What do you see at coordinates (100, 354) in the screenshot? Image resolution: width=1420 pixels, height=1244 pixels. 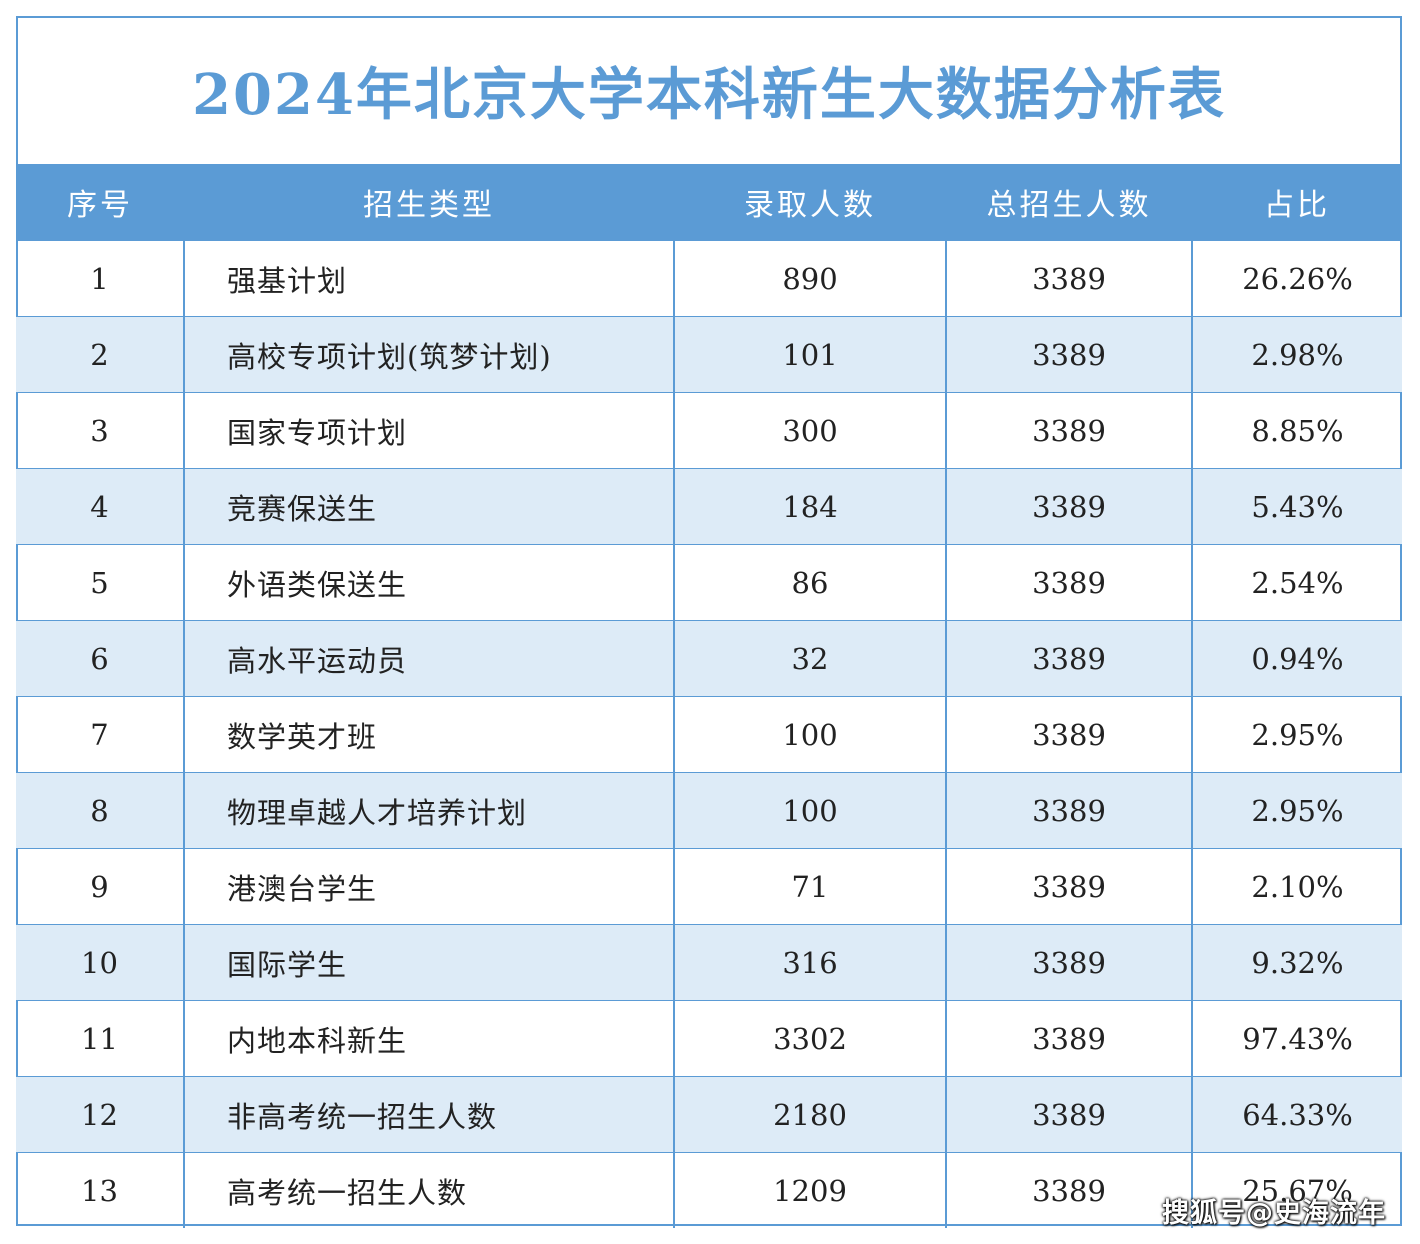 I see `cell-index: 2` at bounding box center [100, 354].